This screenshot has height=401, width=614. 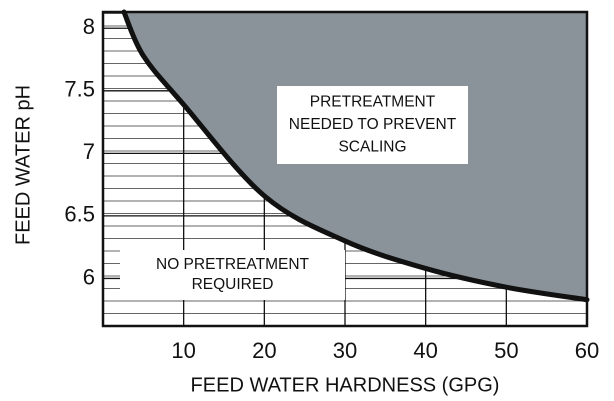 What do you see at coordinates (345, 350) in the screenshot?
I see `x-tick-label: 30` at bounding box center [345, 350].